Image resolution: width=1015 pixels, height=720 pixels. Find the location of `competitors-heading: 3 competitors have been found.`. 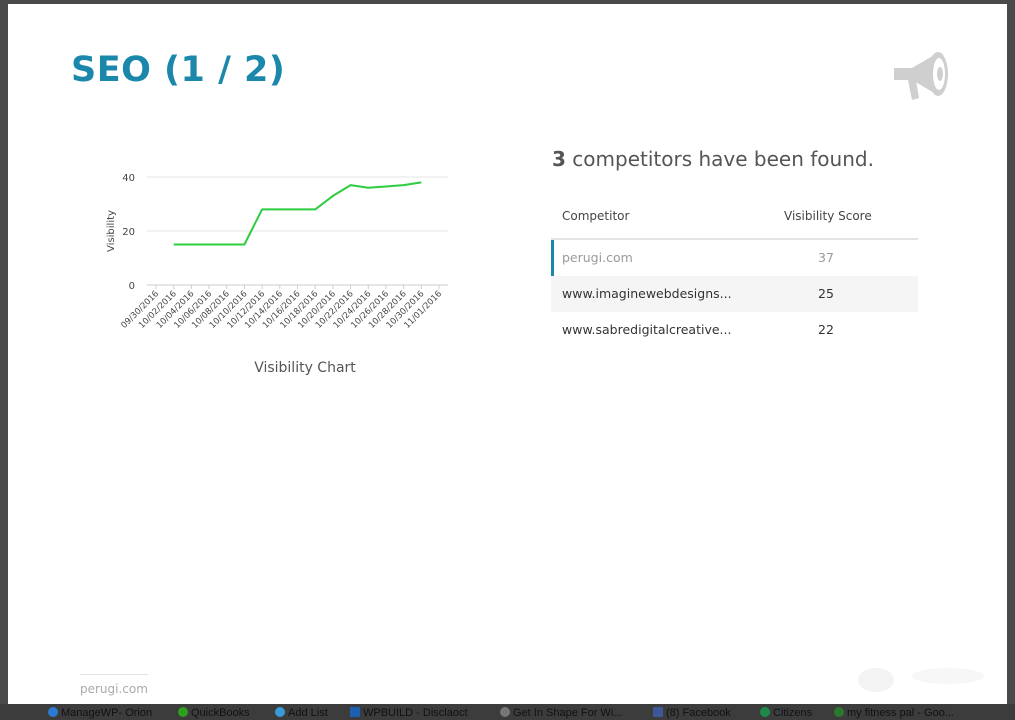

competitors-heading: 3 competitors have been found. is located at coordinates (713, 159).